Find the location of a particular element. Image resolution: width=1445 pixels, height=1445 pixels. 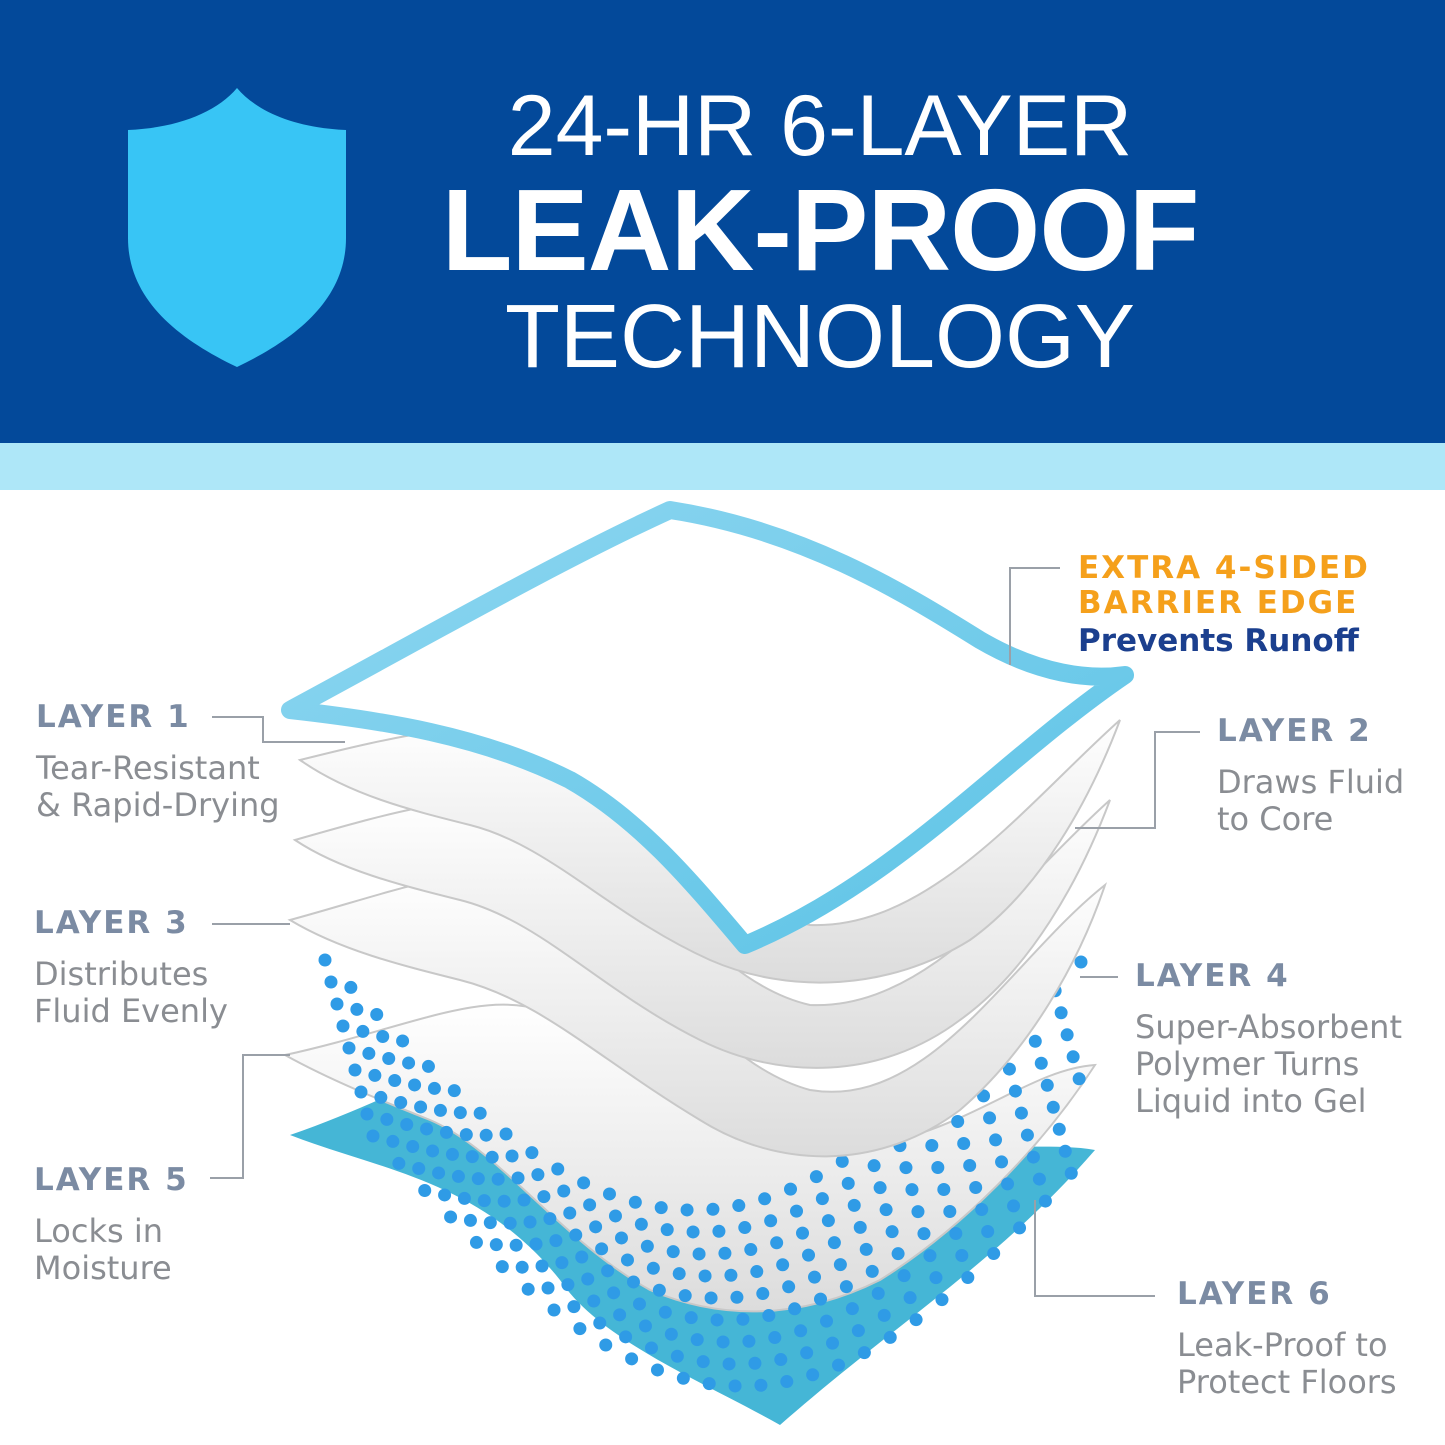

layer-2-desc-2: to Core is located at coordinates (1275, 819).